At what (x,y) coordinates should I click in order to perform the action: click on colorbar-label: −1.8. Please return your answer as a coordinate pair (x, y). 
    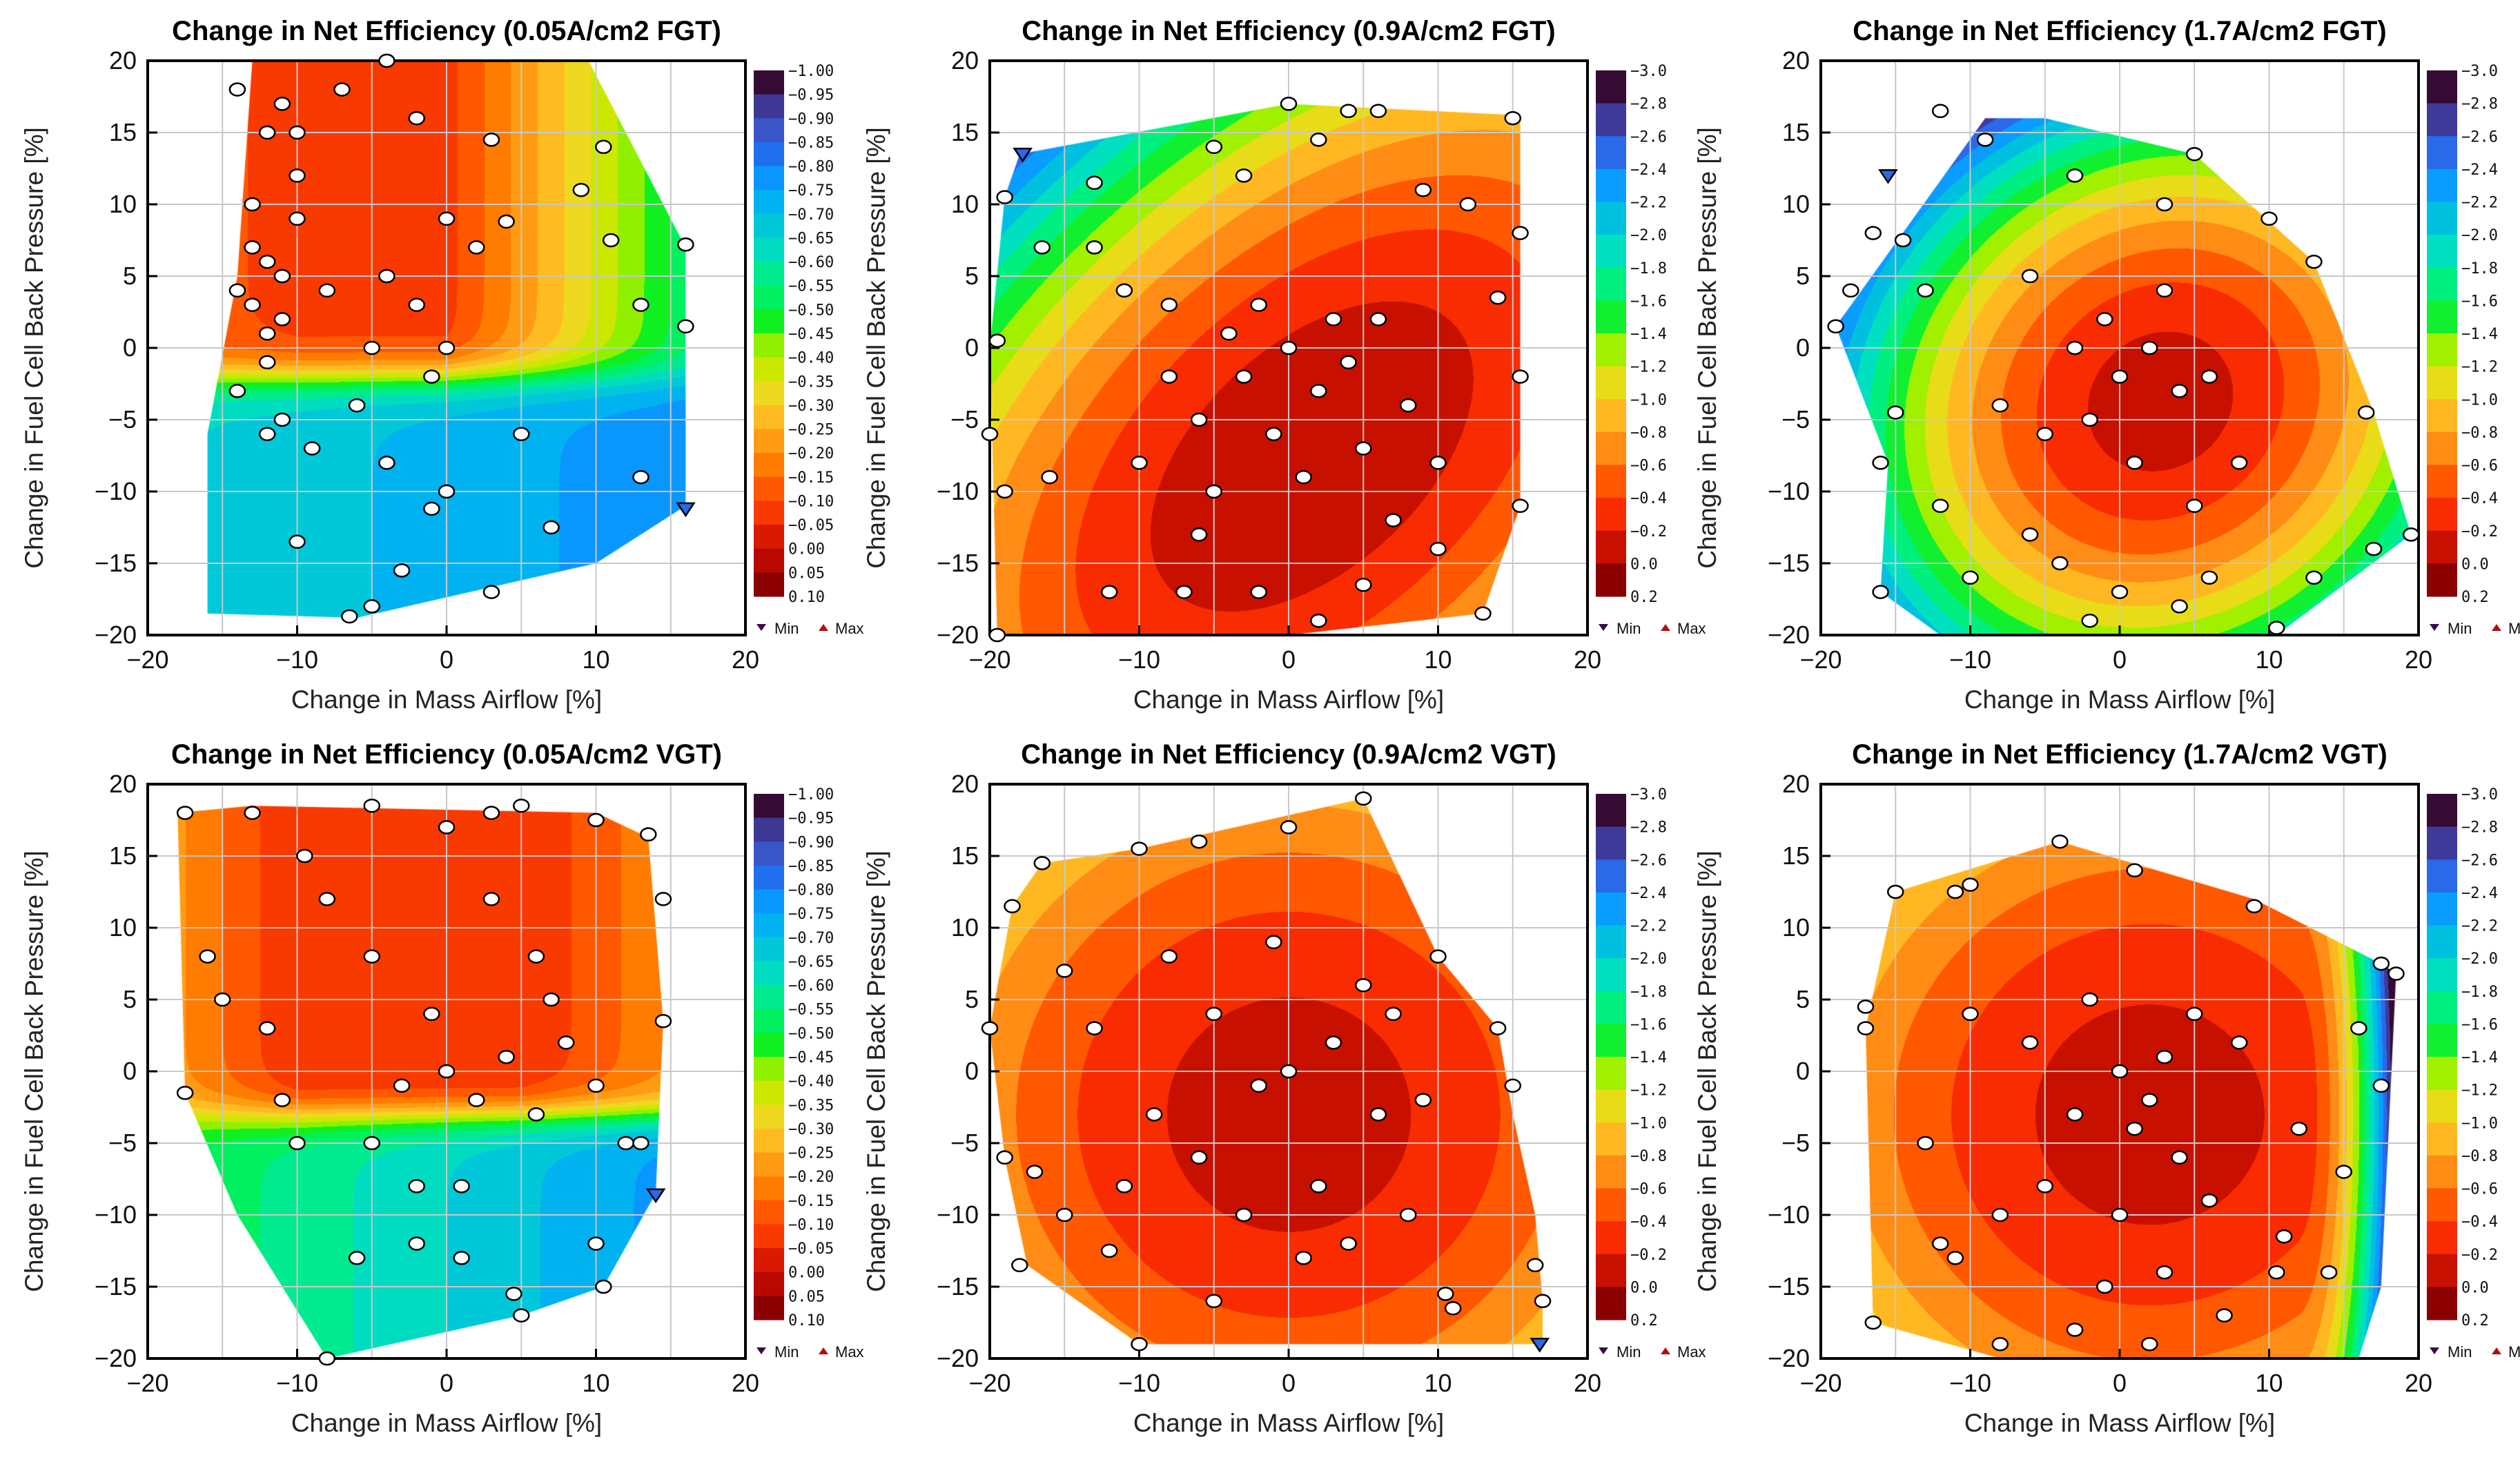
    Looking at the image, I should click on (2479, 993).